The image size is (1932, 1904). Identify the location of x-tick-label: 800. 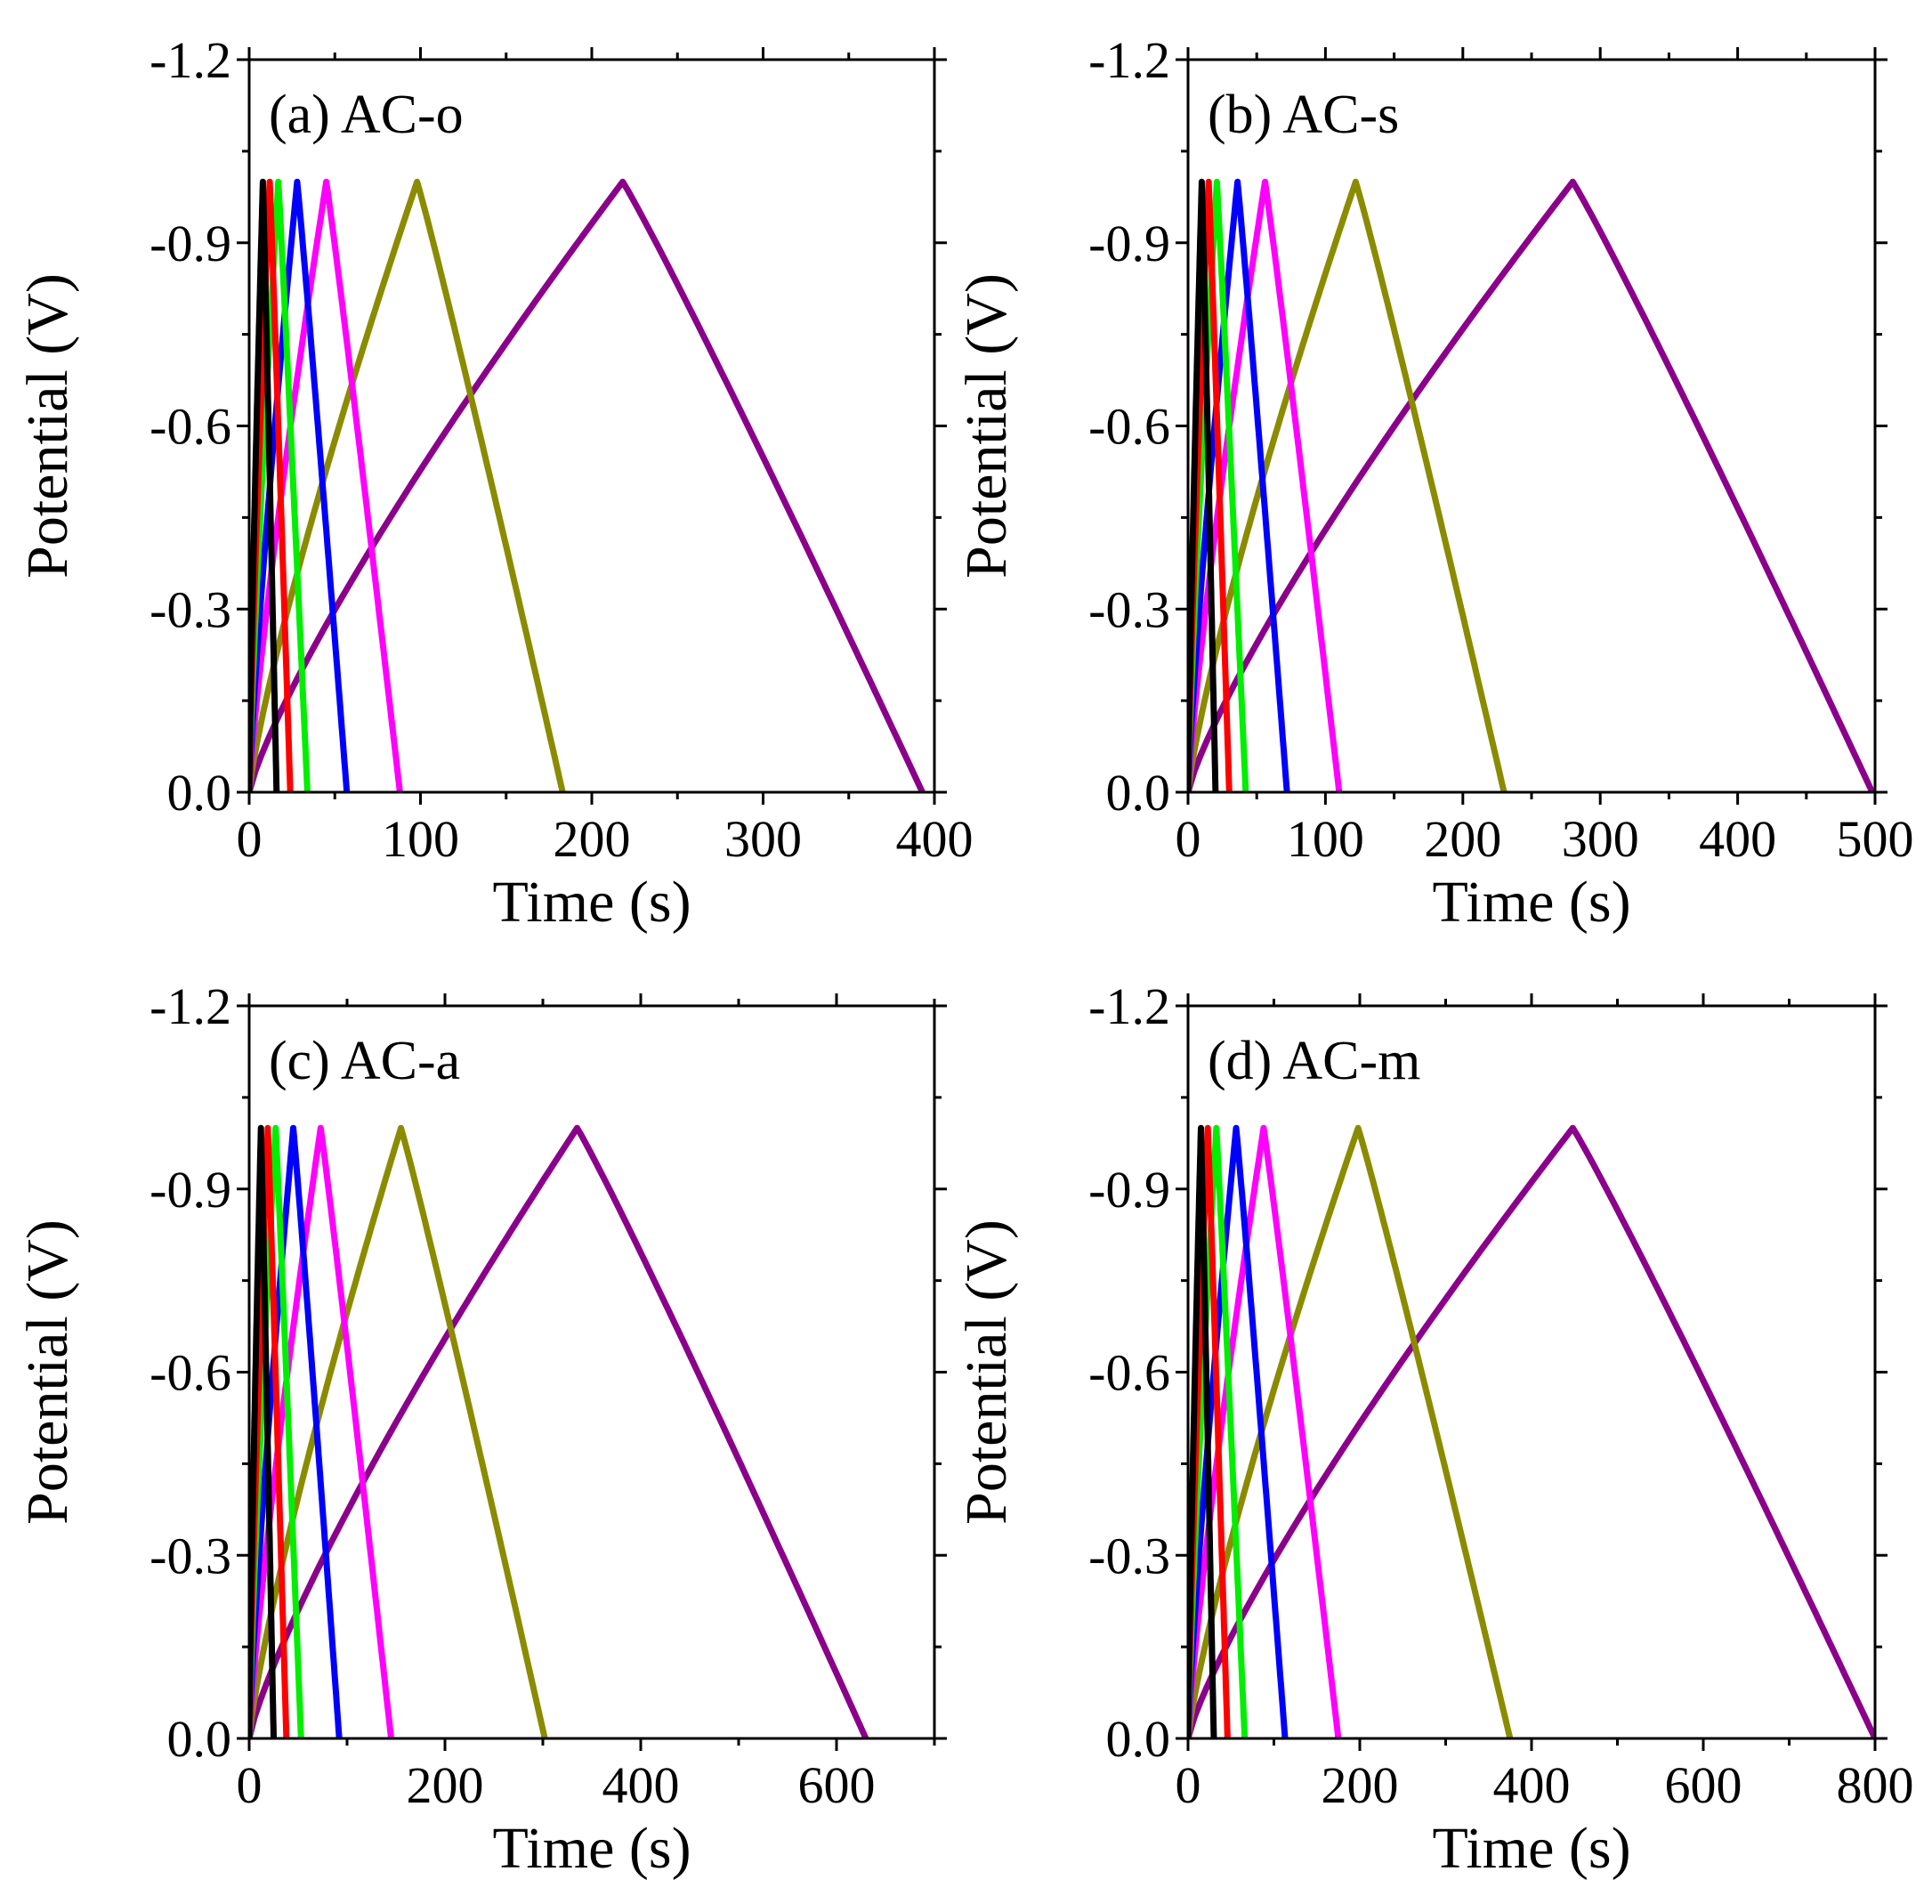
(1875, 1785).